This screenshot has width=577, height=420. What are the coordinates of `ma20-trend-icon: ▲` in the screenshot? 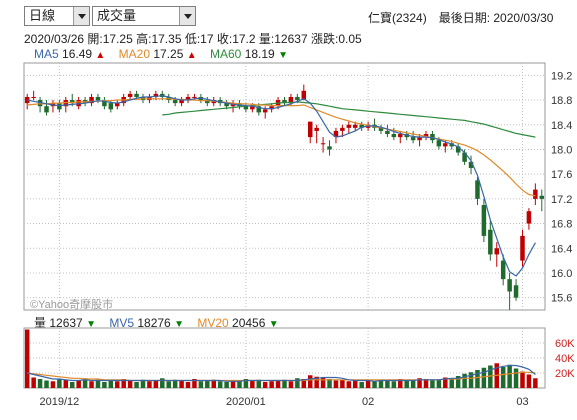 It's located at (191, 55).